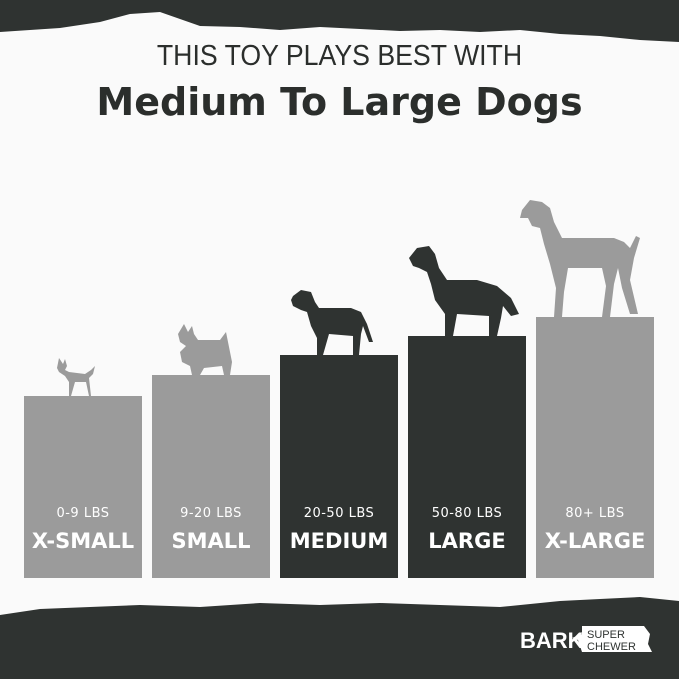 The image size is (679, 679). I want to click on size-label: X-SMALL, so click(83, 541).